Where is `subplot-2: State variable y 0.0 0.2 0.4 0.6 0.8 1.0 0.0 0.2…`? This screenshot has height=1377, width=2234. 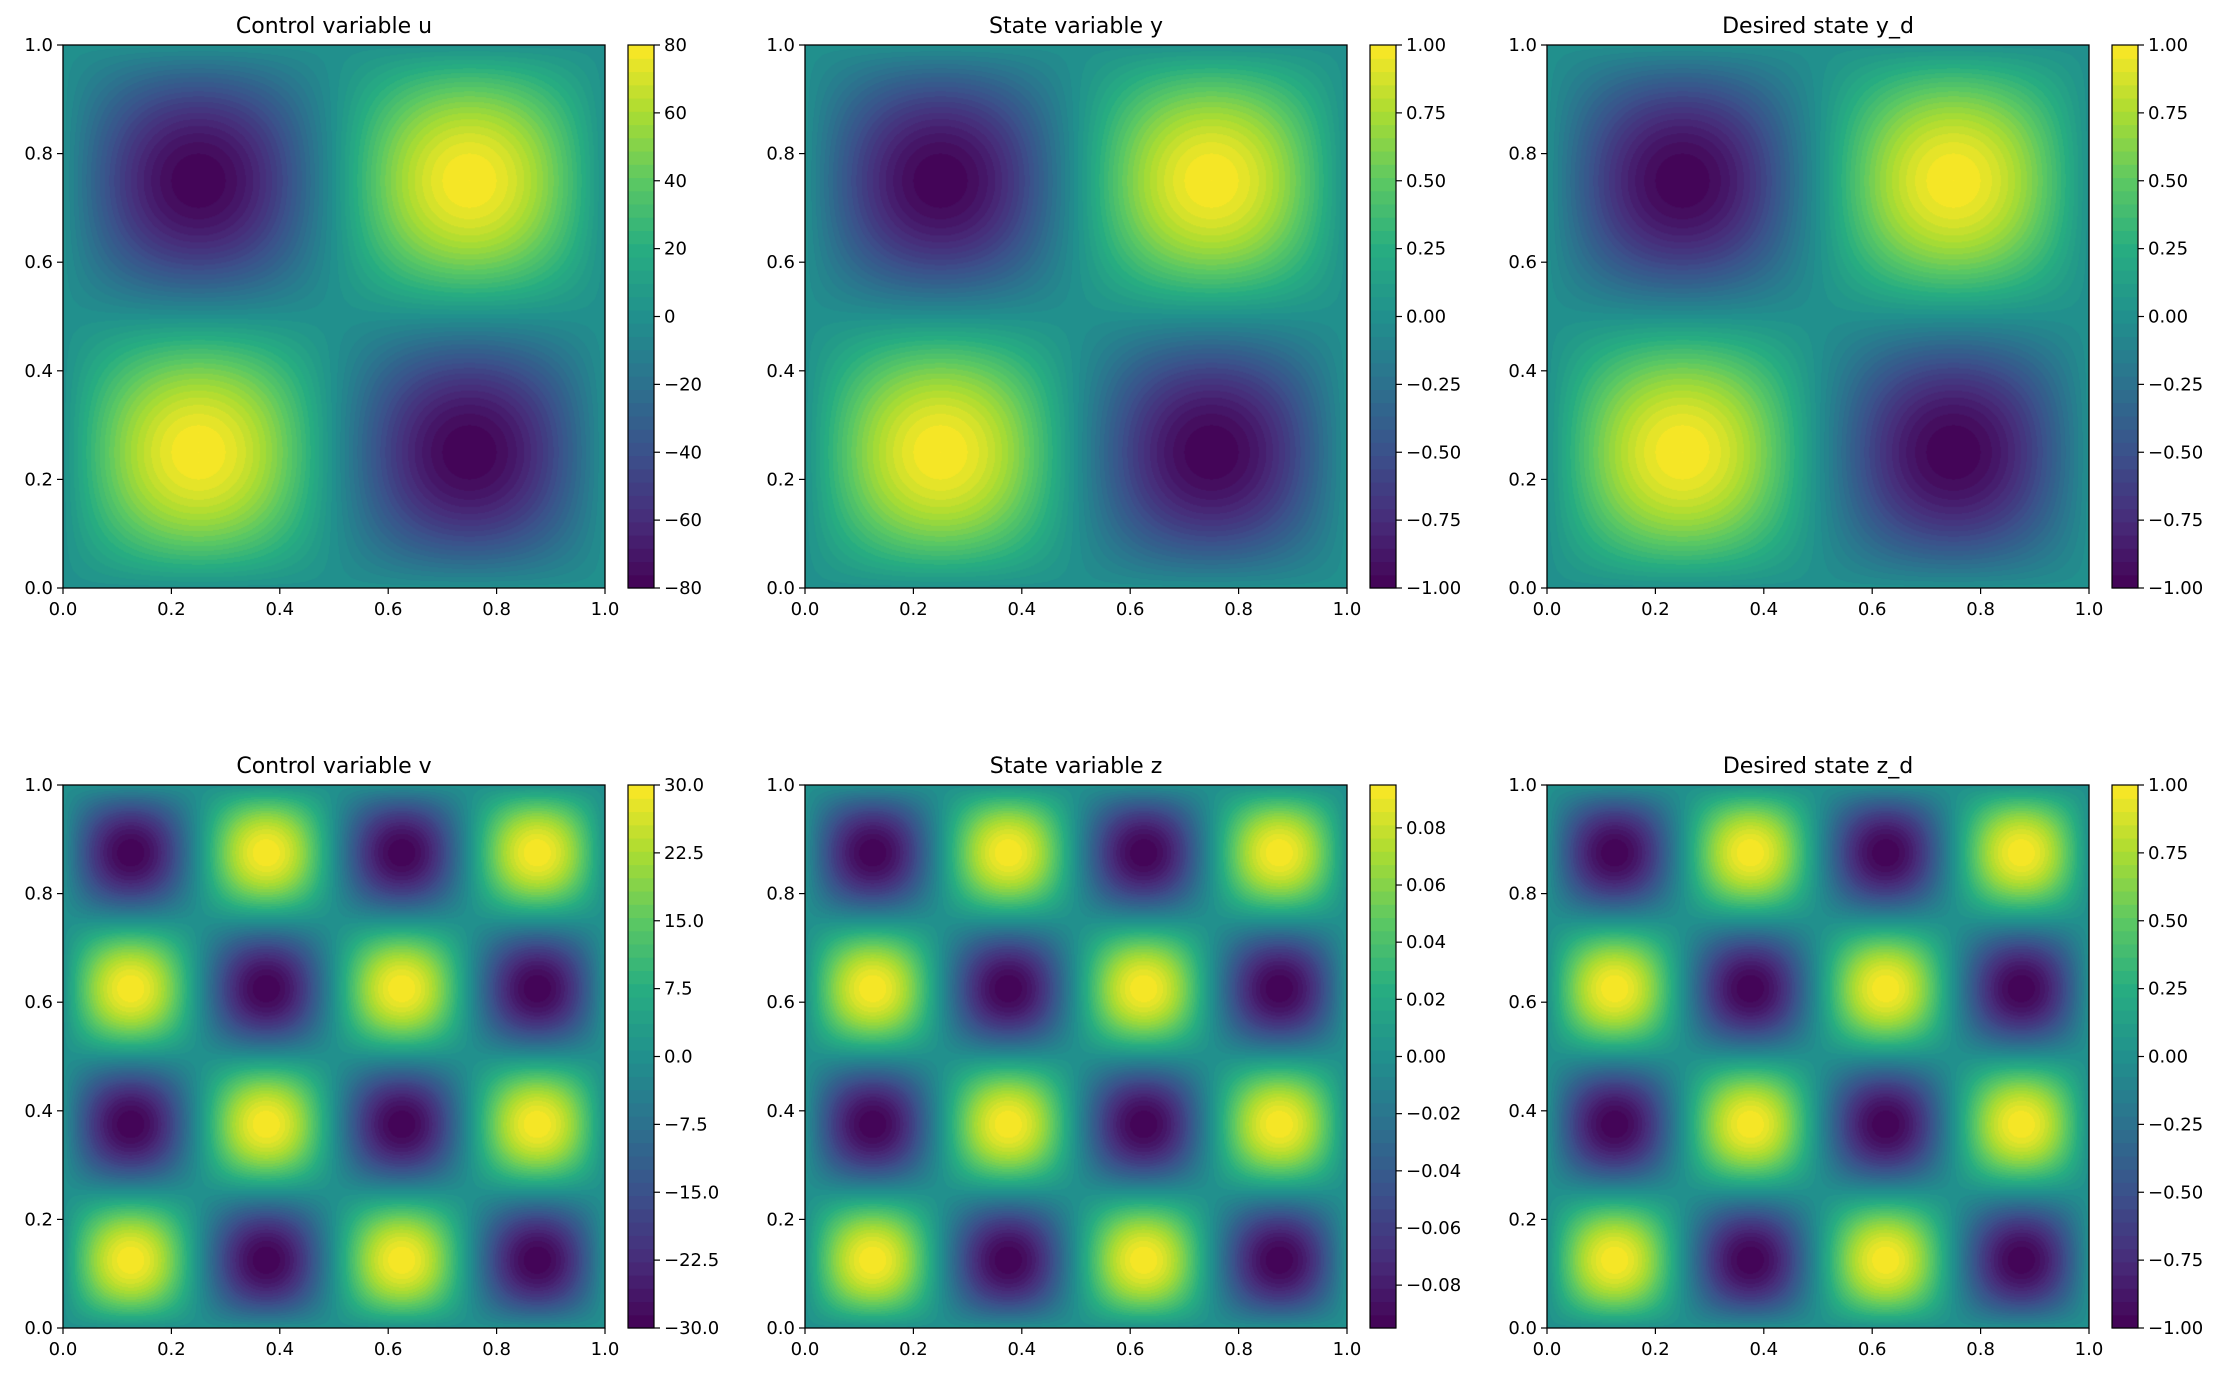
subplot-2: State variable y 0.0 0.2 0.4 0.6 0.8 1.0 0.0 0.2… is located at coordinates (1113, 317).